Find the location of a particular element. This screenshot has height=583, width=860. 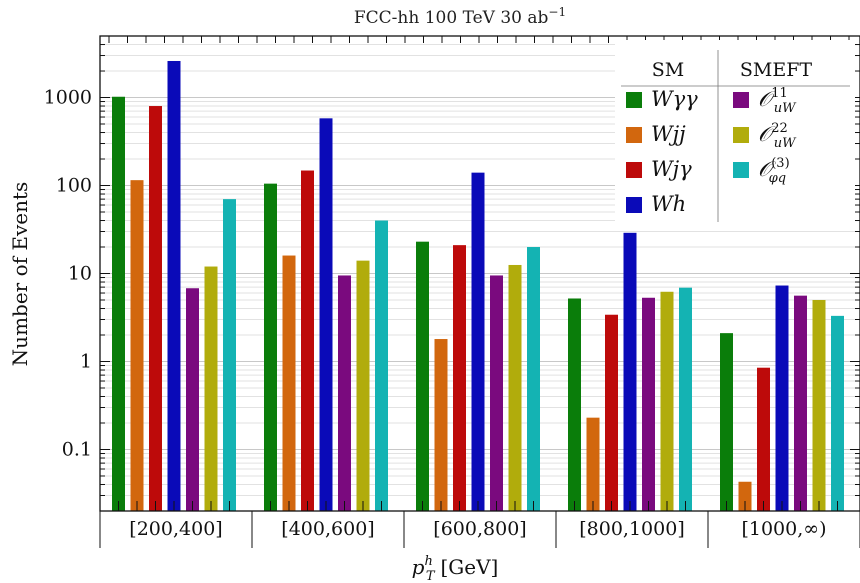

legend-label: 𝒪11 uW is located at coordinates (777, 101).